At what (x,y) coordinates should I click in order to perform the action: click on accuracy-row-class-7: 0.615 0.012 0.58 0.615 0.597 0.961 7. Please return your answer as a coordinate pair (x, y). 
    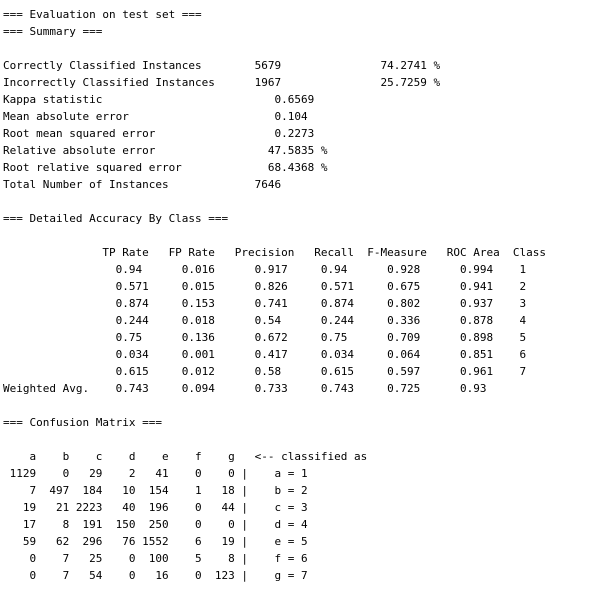
    Looking at the image, I should click on (265, 371).